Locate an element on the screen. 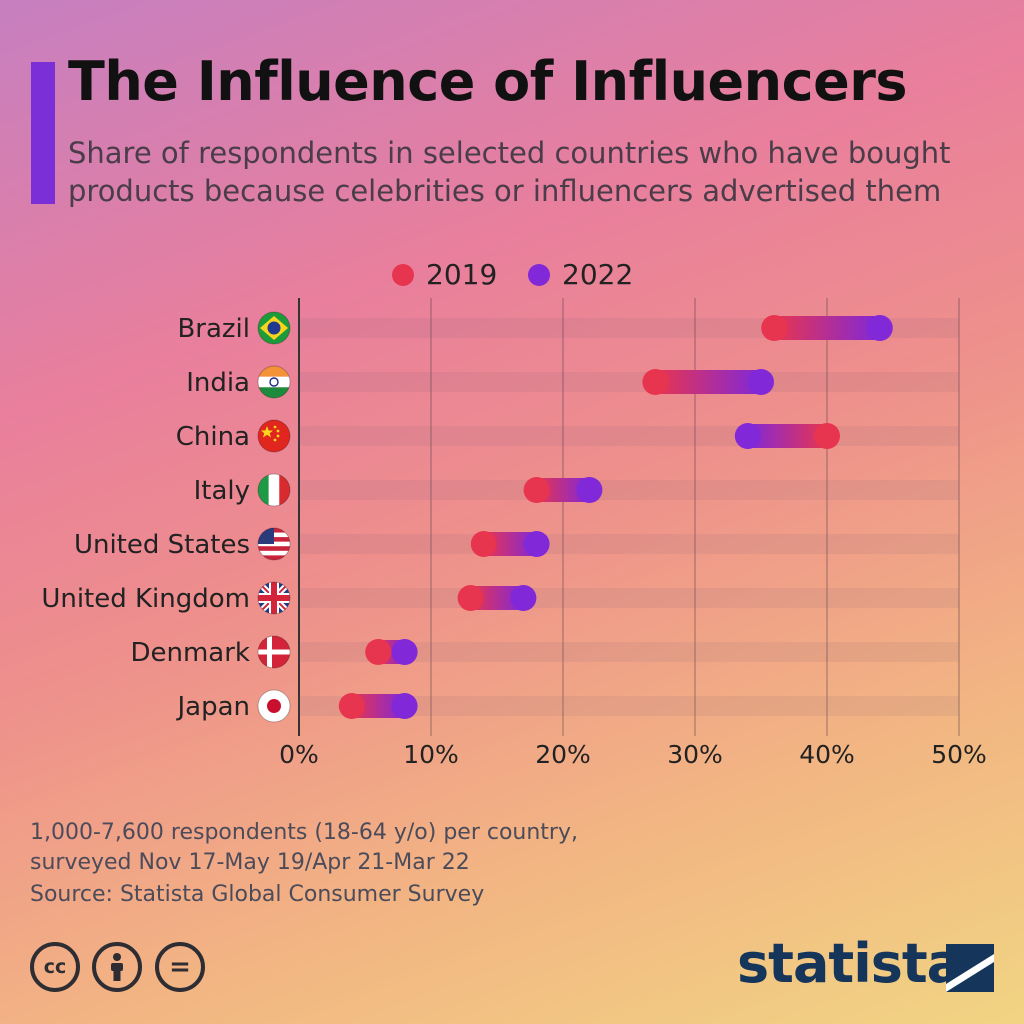  row-india: India is located at coordinates (572, 382).